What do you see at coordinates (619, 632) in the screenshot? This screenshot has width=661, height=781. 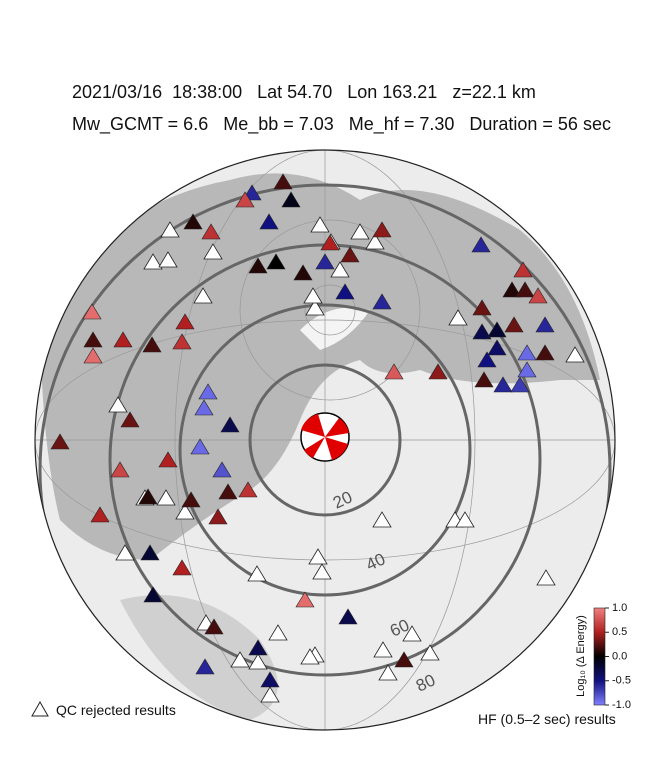 I see `colorbar-tick-label: 0.5` at bounding box center [619, 632].